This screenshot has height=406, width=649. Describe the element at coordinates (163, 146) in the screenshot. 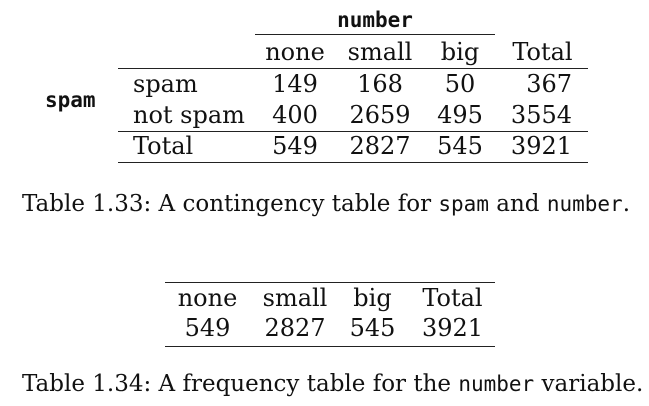

I see `row-label-total: Total` at that location.